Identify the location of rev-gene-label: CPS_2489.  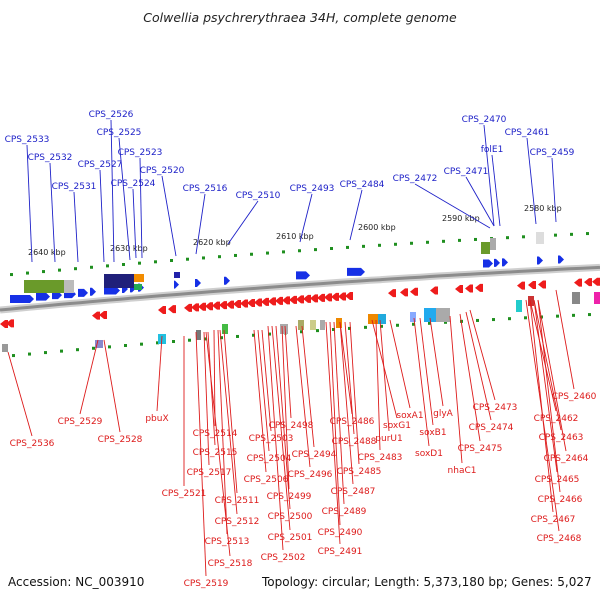
(344, 512).